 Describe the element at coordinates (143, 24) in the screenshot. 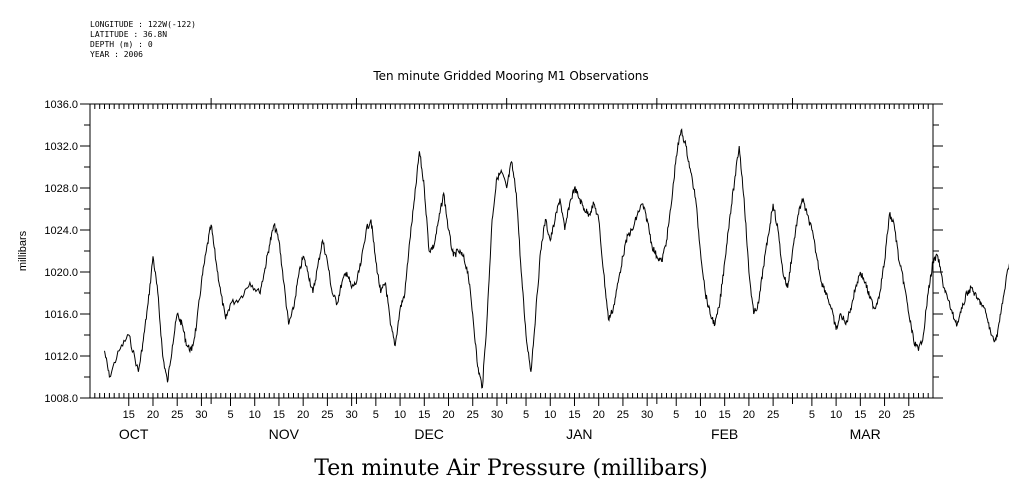

I see `meta-longitude: LONGITUDE : 122W(-122)` at that location.